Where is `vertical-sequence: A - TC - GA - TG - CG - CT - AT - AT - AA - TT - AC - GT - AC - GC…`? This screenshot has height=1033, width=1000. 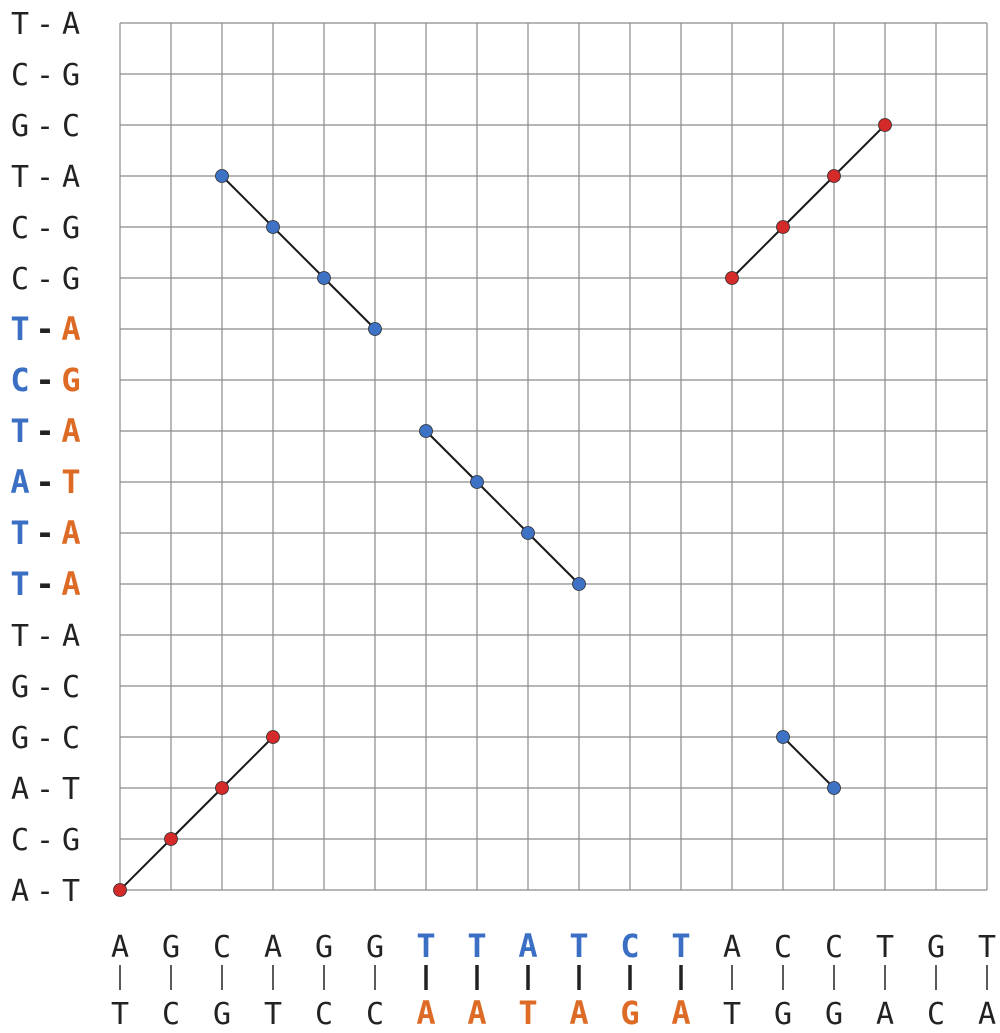 vertical-sequence: A - TC - GA - TG - CG - CT - AT - AT - AA - TT - AC - GT - AC - GC… is located at coordinates (45, 458).